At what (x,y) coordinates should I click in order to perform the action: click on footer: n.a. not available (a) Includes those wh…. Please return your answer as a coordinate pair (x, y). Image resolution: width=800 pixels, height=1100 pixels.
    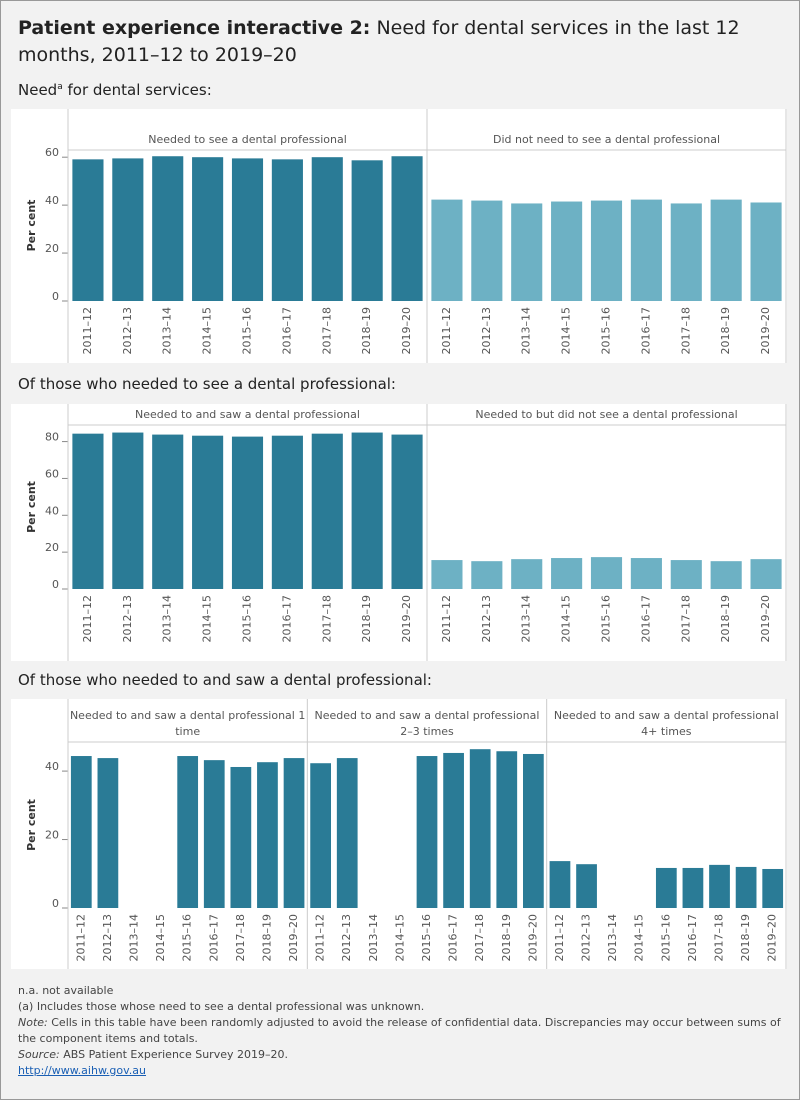
    Looking at the image, I should click on (403, 1031).